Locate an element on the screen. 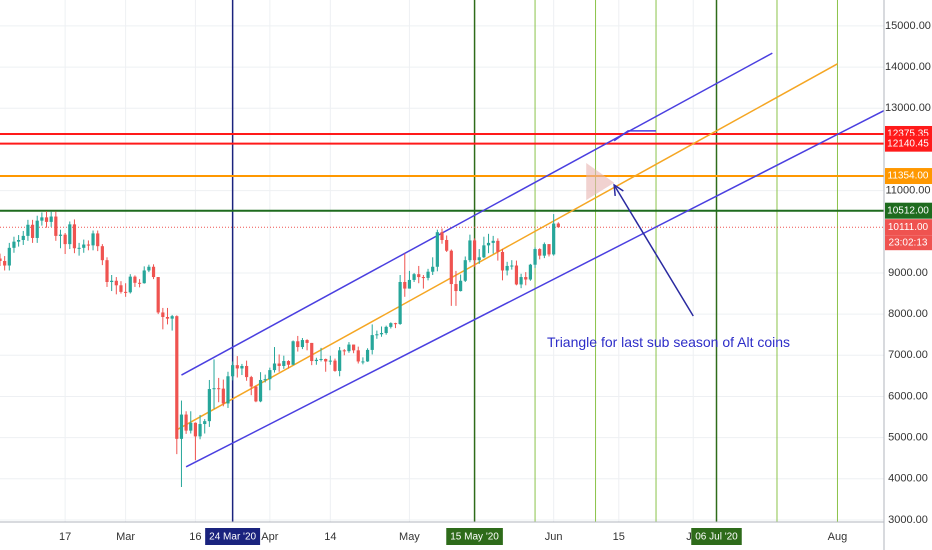  y-tick-label: 15000.00 is located at coordinates (908, 26).